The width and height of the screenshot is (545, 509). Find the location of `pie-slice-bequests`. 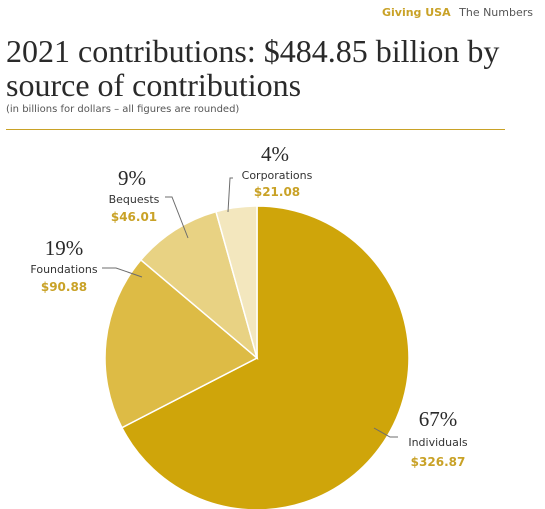

pie-slice-bequests is located at coordinates (199, 285).